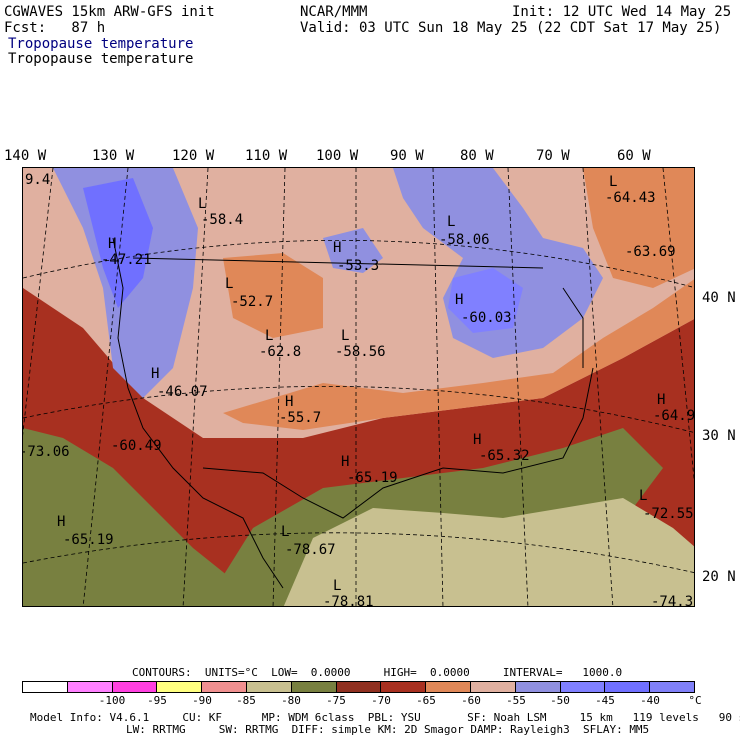 The height and width of the screenshot is (740, 740). Describe the element at coordinates (622, 12) in the screenshot. I see `init-time: Init: 12 UTC Wed 14 May 25` at that location.